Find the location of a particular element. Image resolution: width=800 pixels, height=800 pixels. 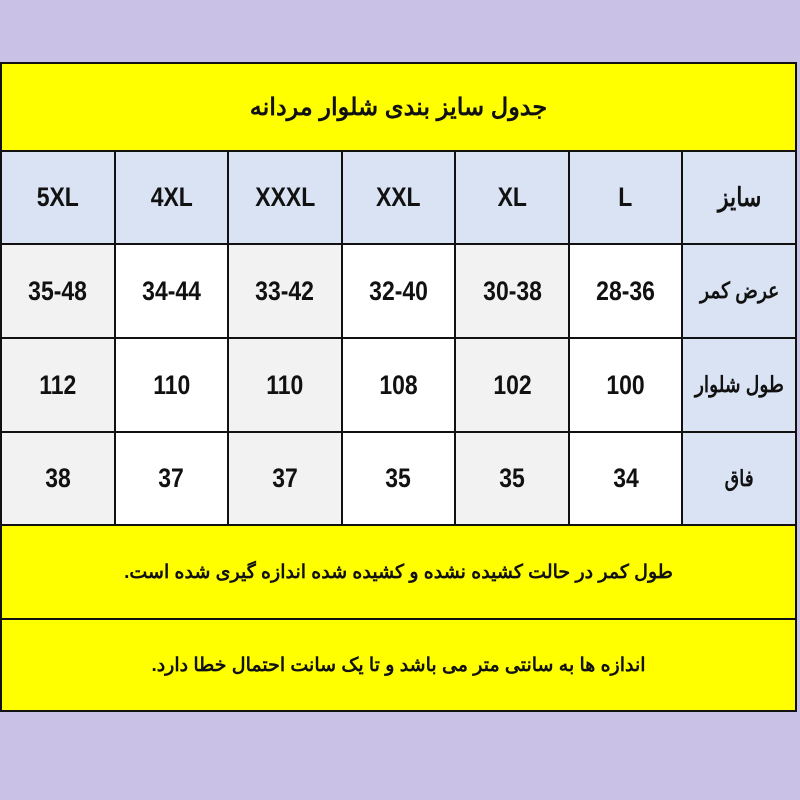

table-cell: 33-42 is located at coordinates (284, 291).